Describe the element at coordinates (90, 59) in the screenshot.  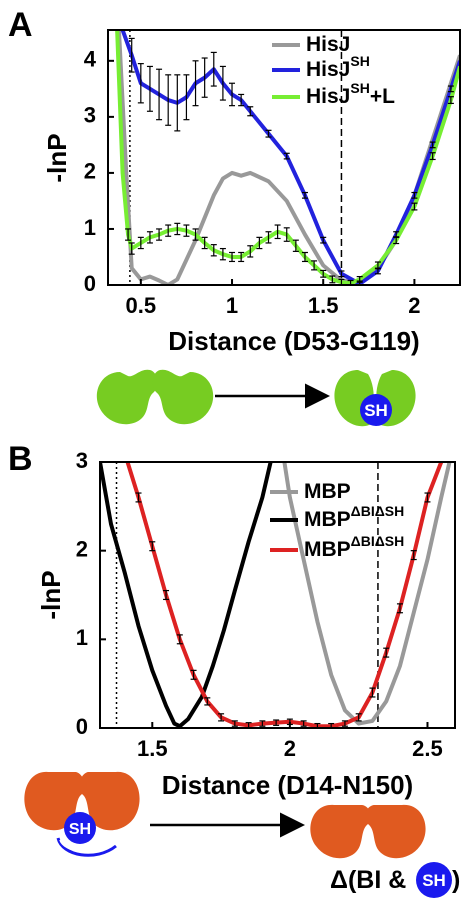
I see `y-tick-label: 4` at that location.